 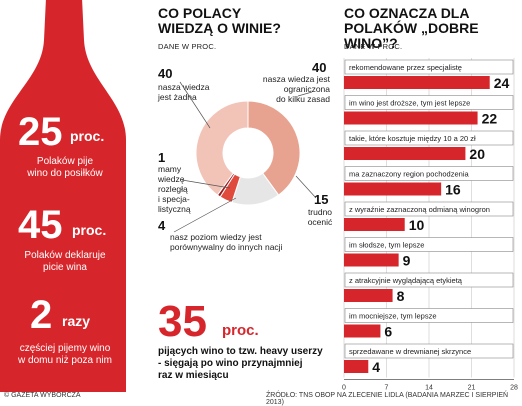 I want to click on bar-category-label: ma zaznaczony region pochodzenia, so click(x=409, y=174).